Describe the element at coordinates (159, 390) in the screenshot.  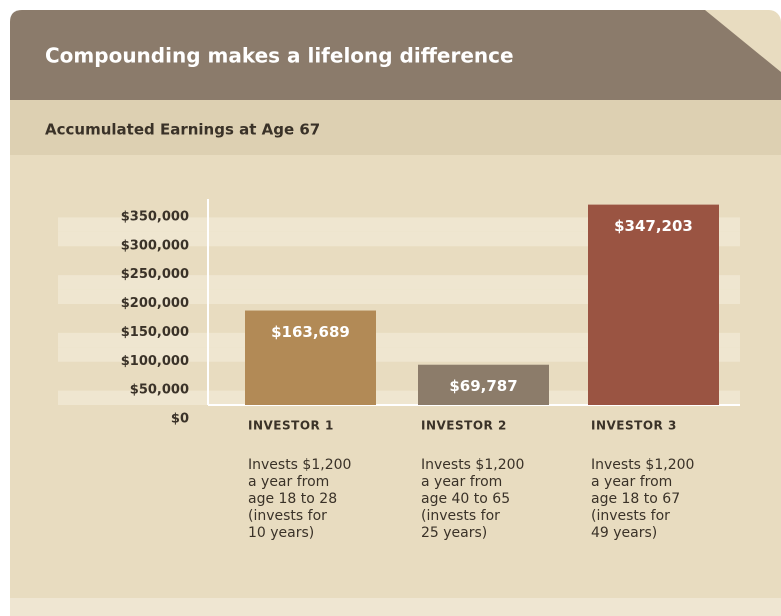
I see `y-tick-label: $50,000` at that location.